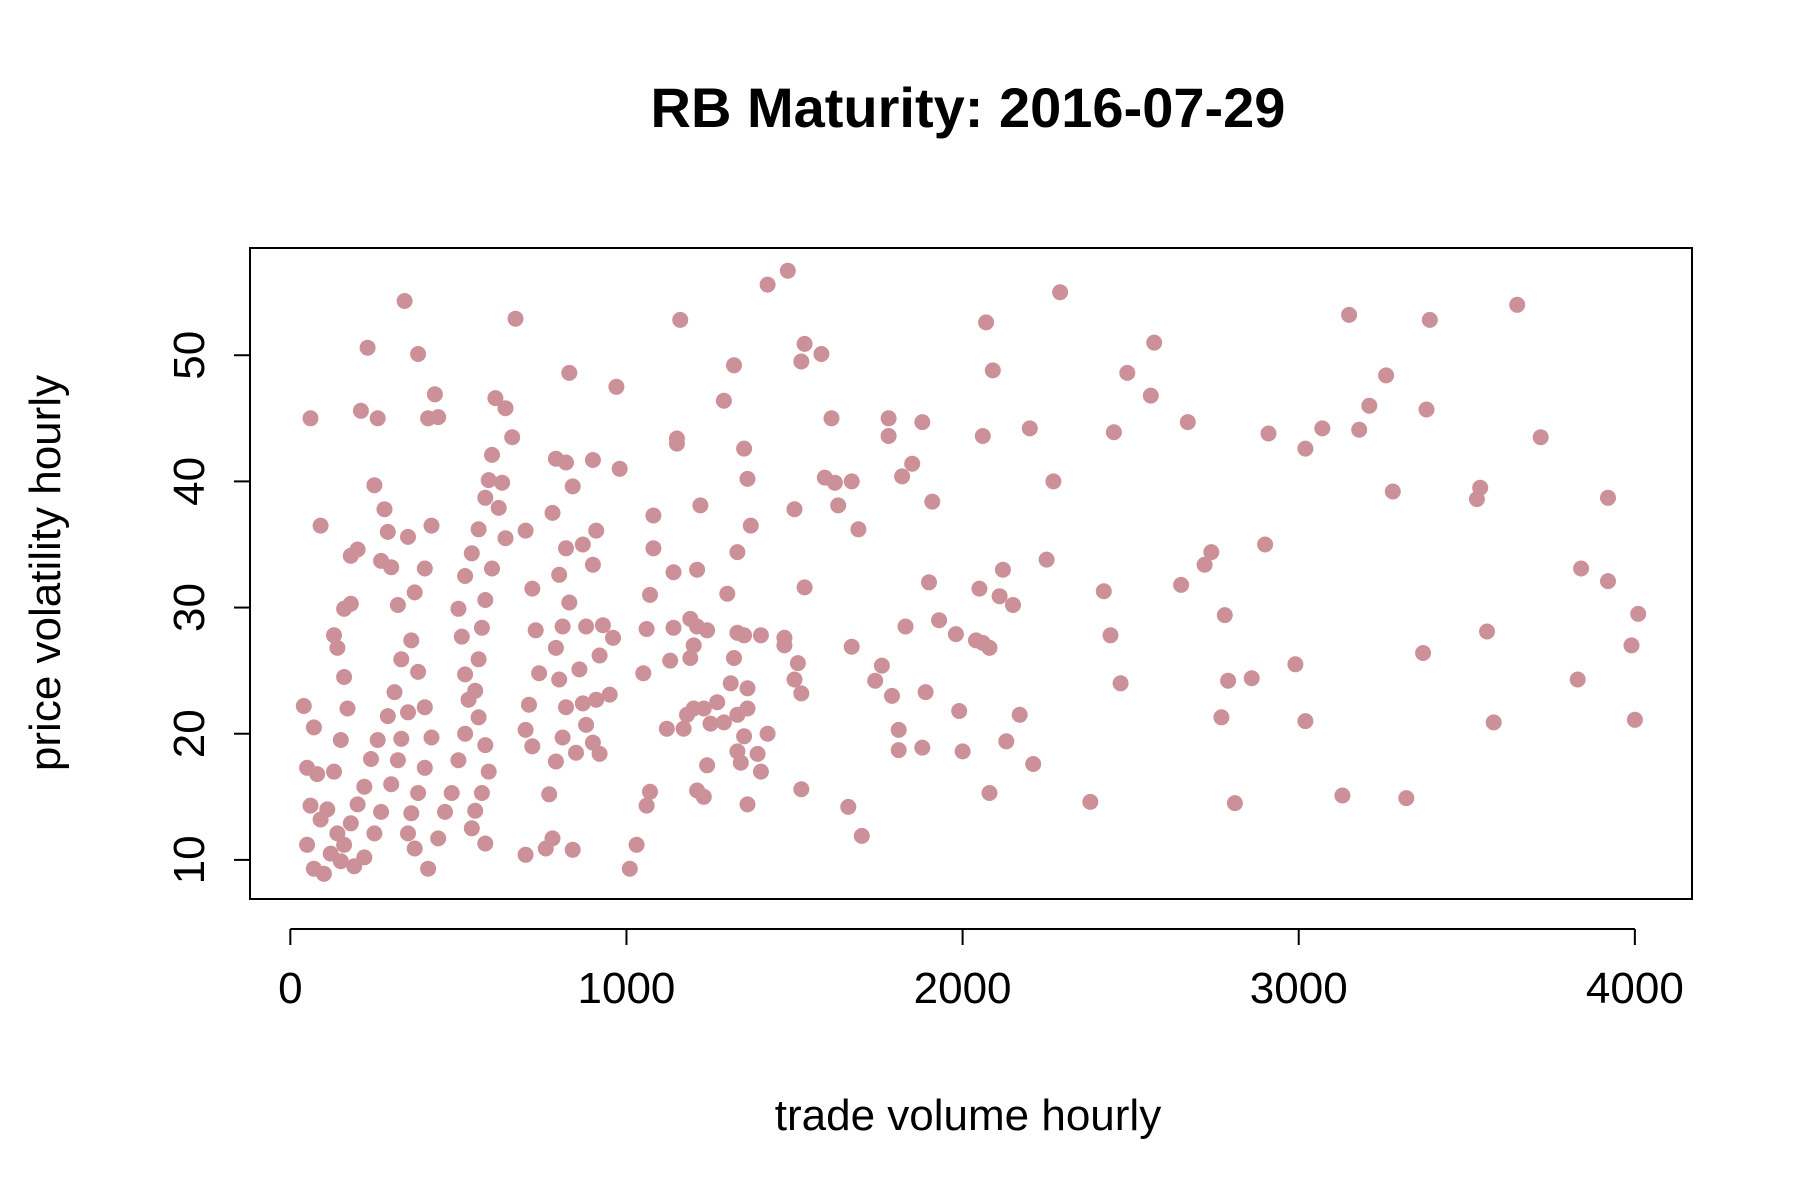  Describe the element at coordinates (968, 1115) in the screenshot. I see `x-axis-title: trade volume hourly` at that location.